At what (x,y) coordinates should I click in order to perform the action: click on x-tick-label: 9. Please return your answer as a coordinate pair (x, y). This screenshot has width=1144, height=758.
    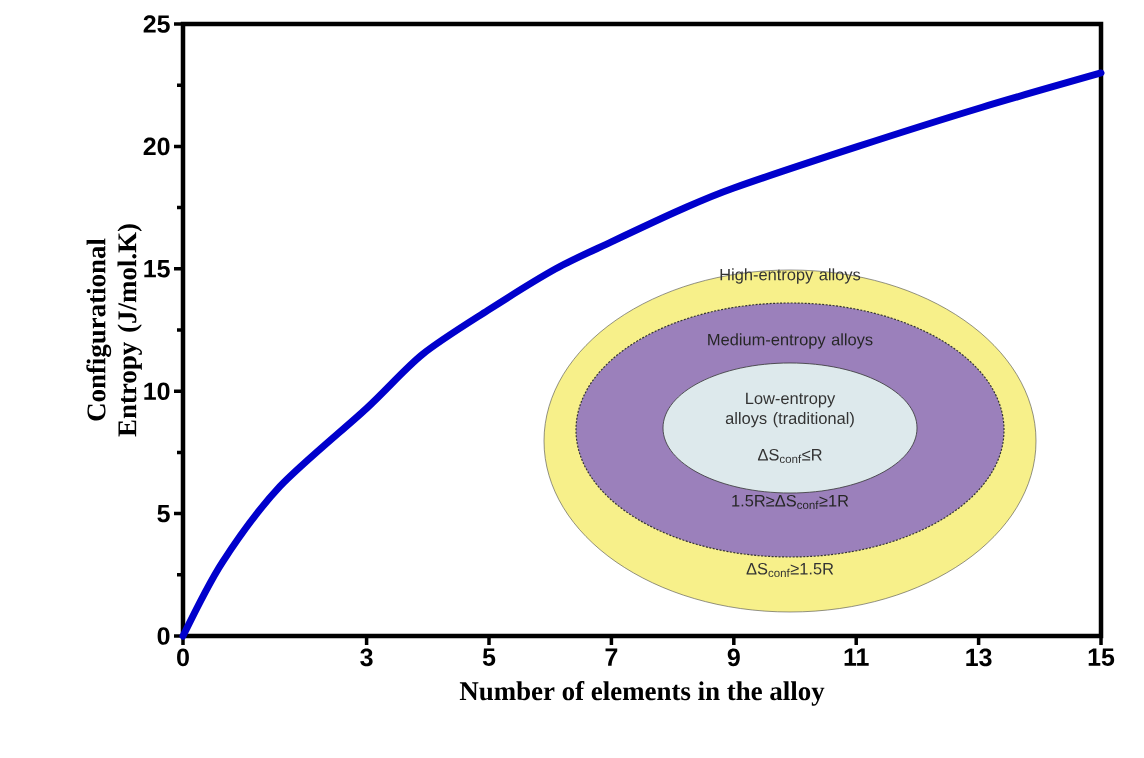
    Looking at the image, I should click on (733, 657).